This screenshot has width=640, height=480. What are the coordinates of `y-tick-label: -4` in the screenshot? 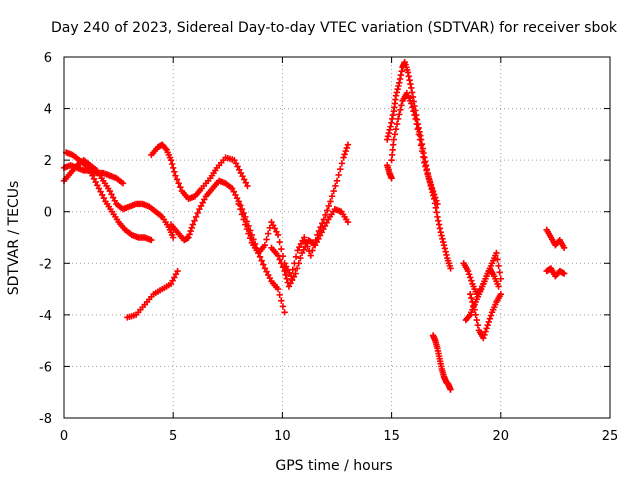 It's located at (45, 316).